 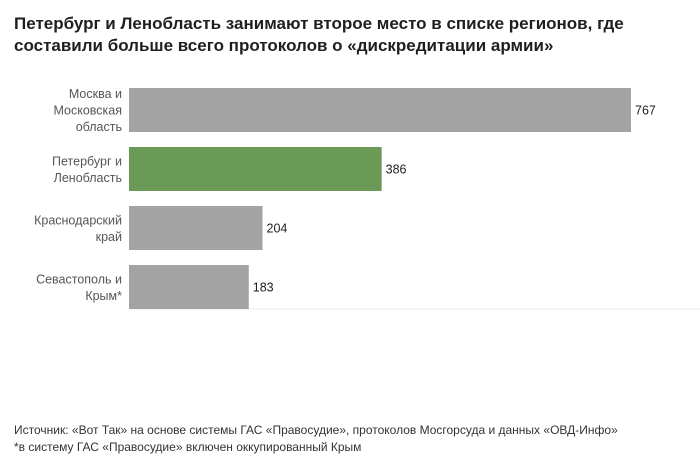 What do you see at coordinates (99, 127) in the screenshot?
I see `category-label-line: область` at bounding box center [99, 127].